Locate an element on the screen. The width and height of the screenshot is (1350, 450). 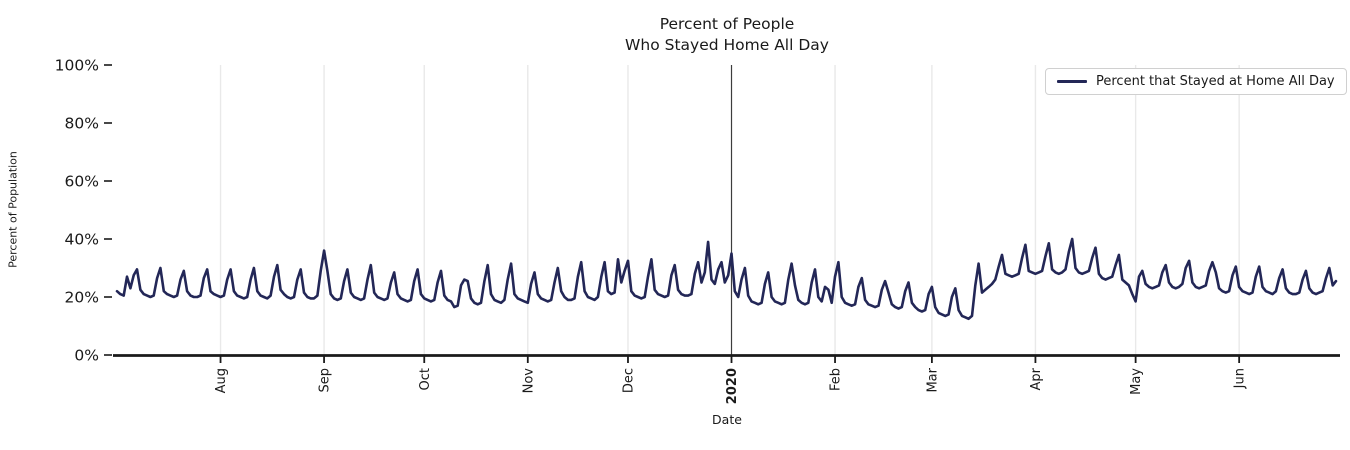
x-tick-label: Dec is located at coordinates (628, 380).